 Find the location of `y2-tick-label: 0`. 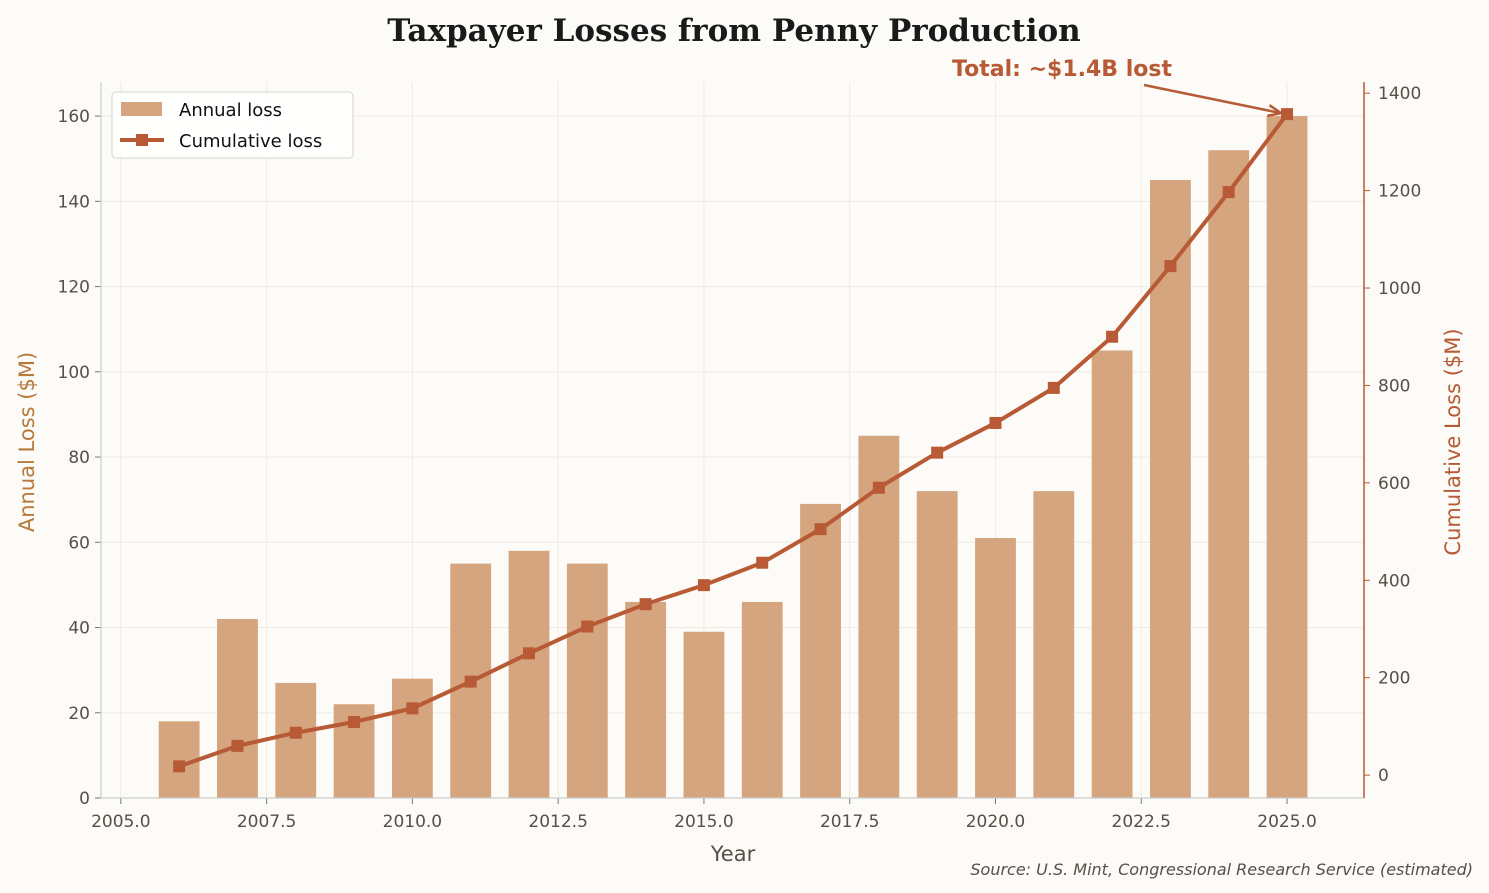

y2-tick-label: 0 is located at coordinates (1383, 776).